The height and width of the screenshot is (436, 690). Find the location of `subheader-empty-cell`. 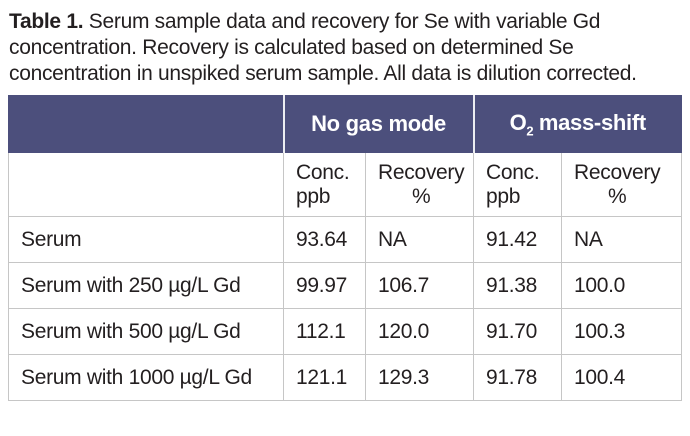

subheader-empty-cell is located at coordinates (146, 184).